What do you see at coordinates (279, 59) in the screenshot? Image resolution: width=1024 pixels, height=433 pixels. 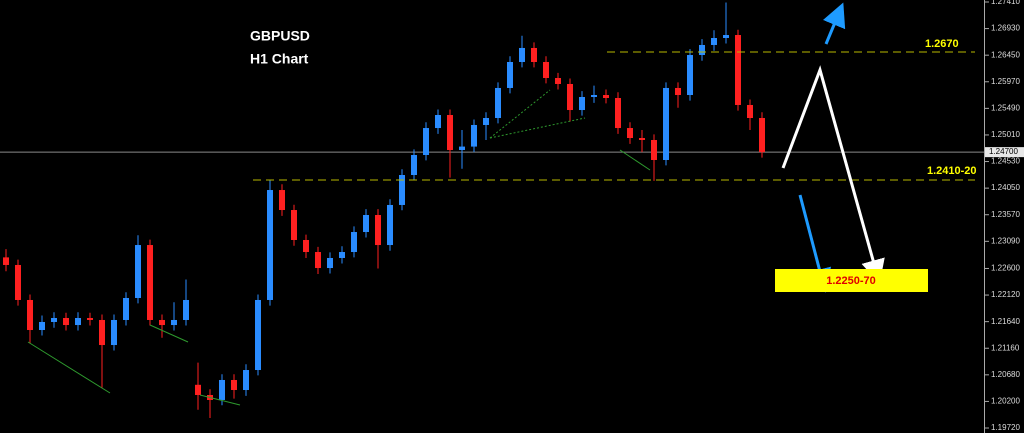 I see `chart-subtitle: H1 Chart` at bounding box center [279, 59].